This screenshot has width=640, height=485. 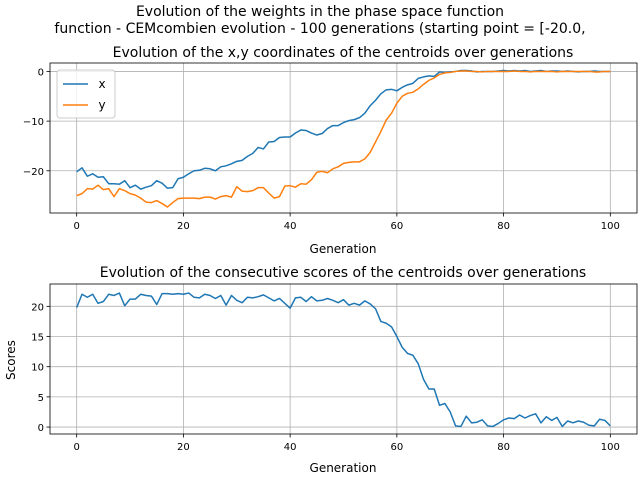 What do you see at coordinates (37, 338) in the screenshot?
I see `scores-chart-ytick-label: 15` at bounding box center [37, 338].